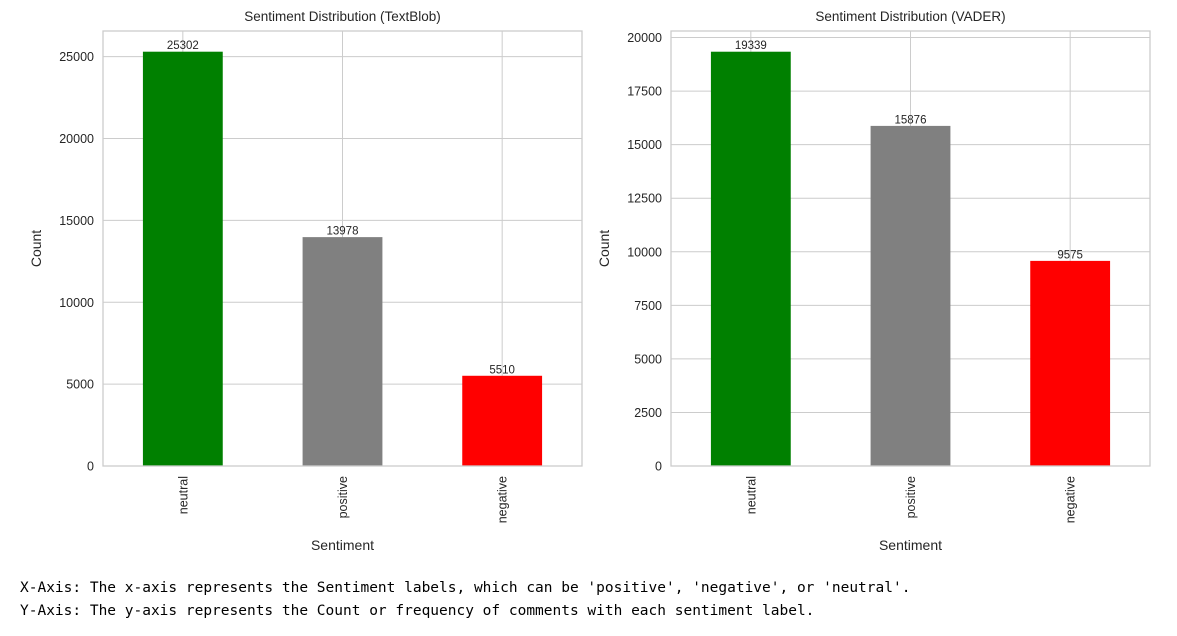 This screenshot has height=636, width=1177. I want to click on bar-value-label: 19339, so click(751, 46).